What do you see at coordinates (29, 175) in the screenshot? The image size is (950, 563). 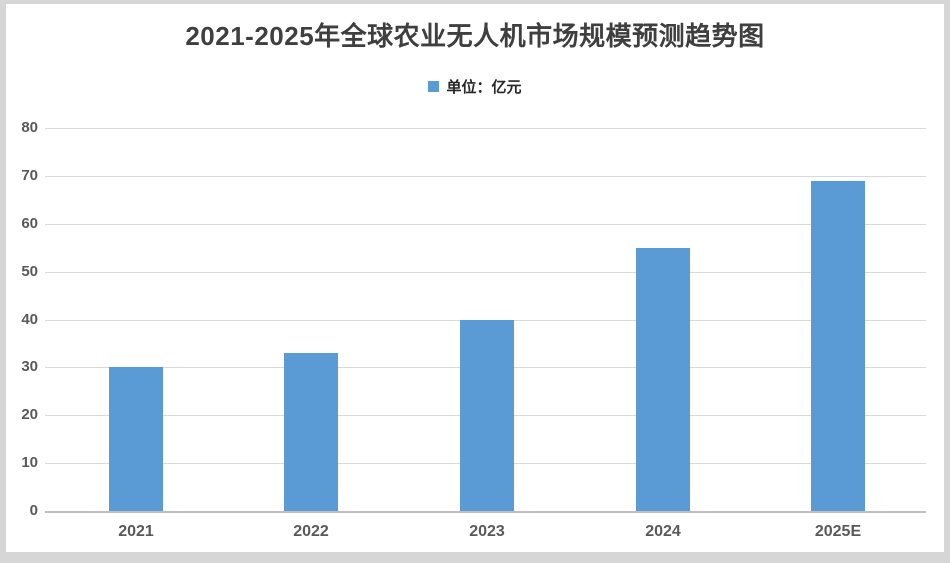 I see `y-axis-tick-label-70: 70` at bounding box center [29, 175].